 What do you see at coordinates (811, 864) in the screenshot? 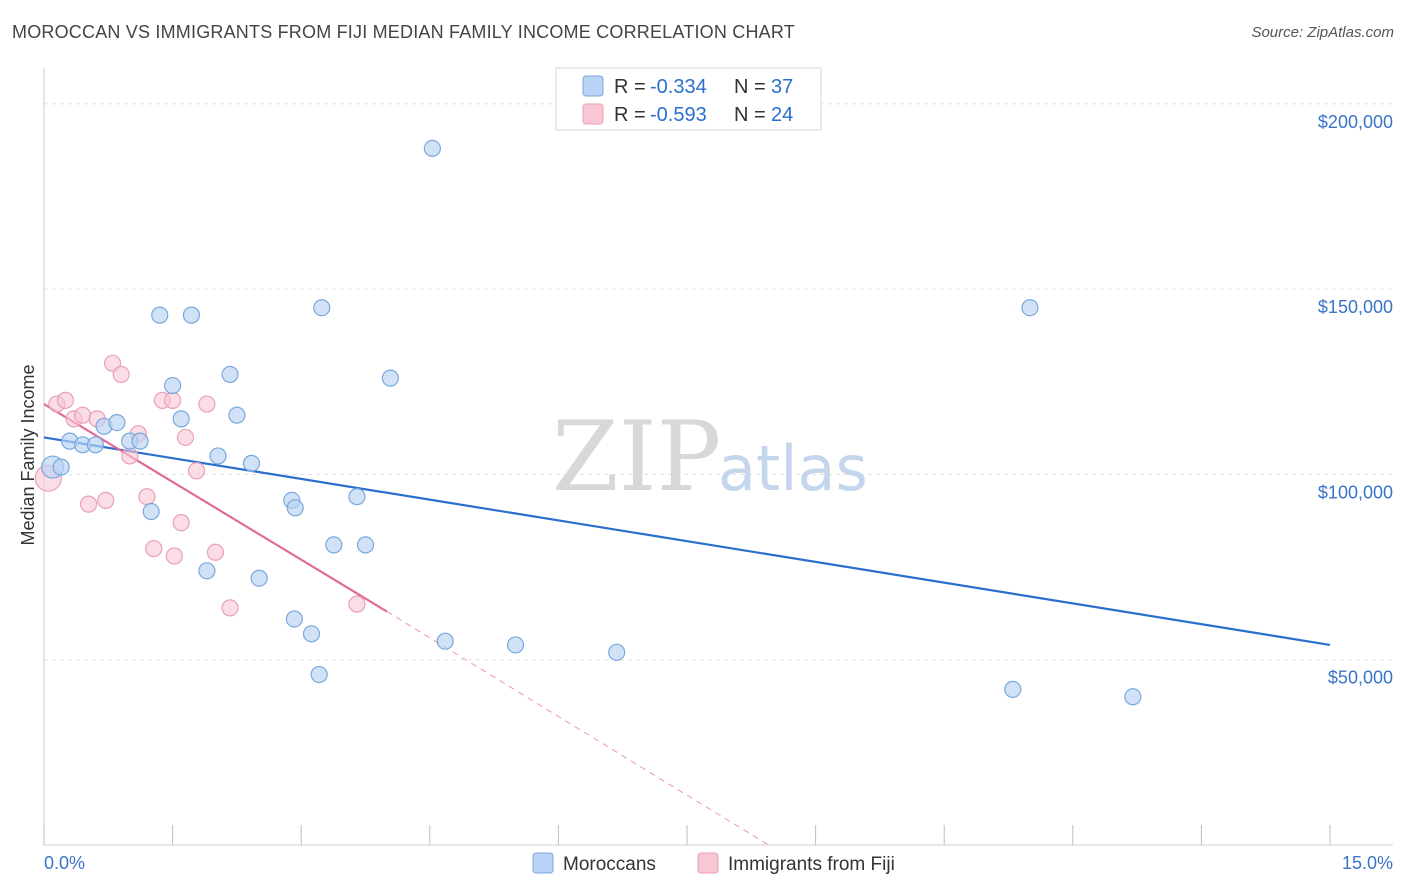
I see `bottom-legend-fiji: Immigrants from Fiji` at bounding box center [811, 864].